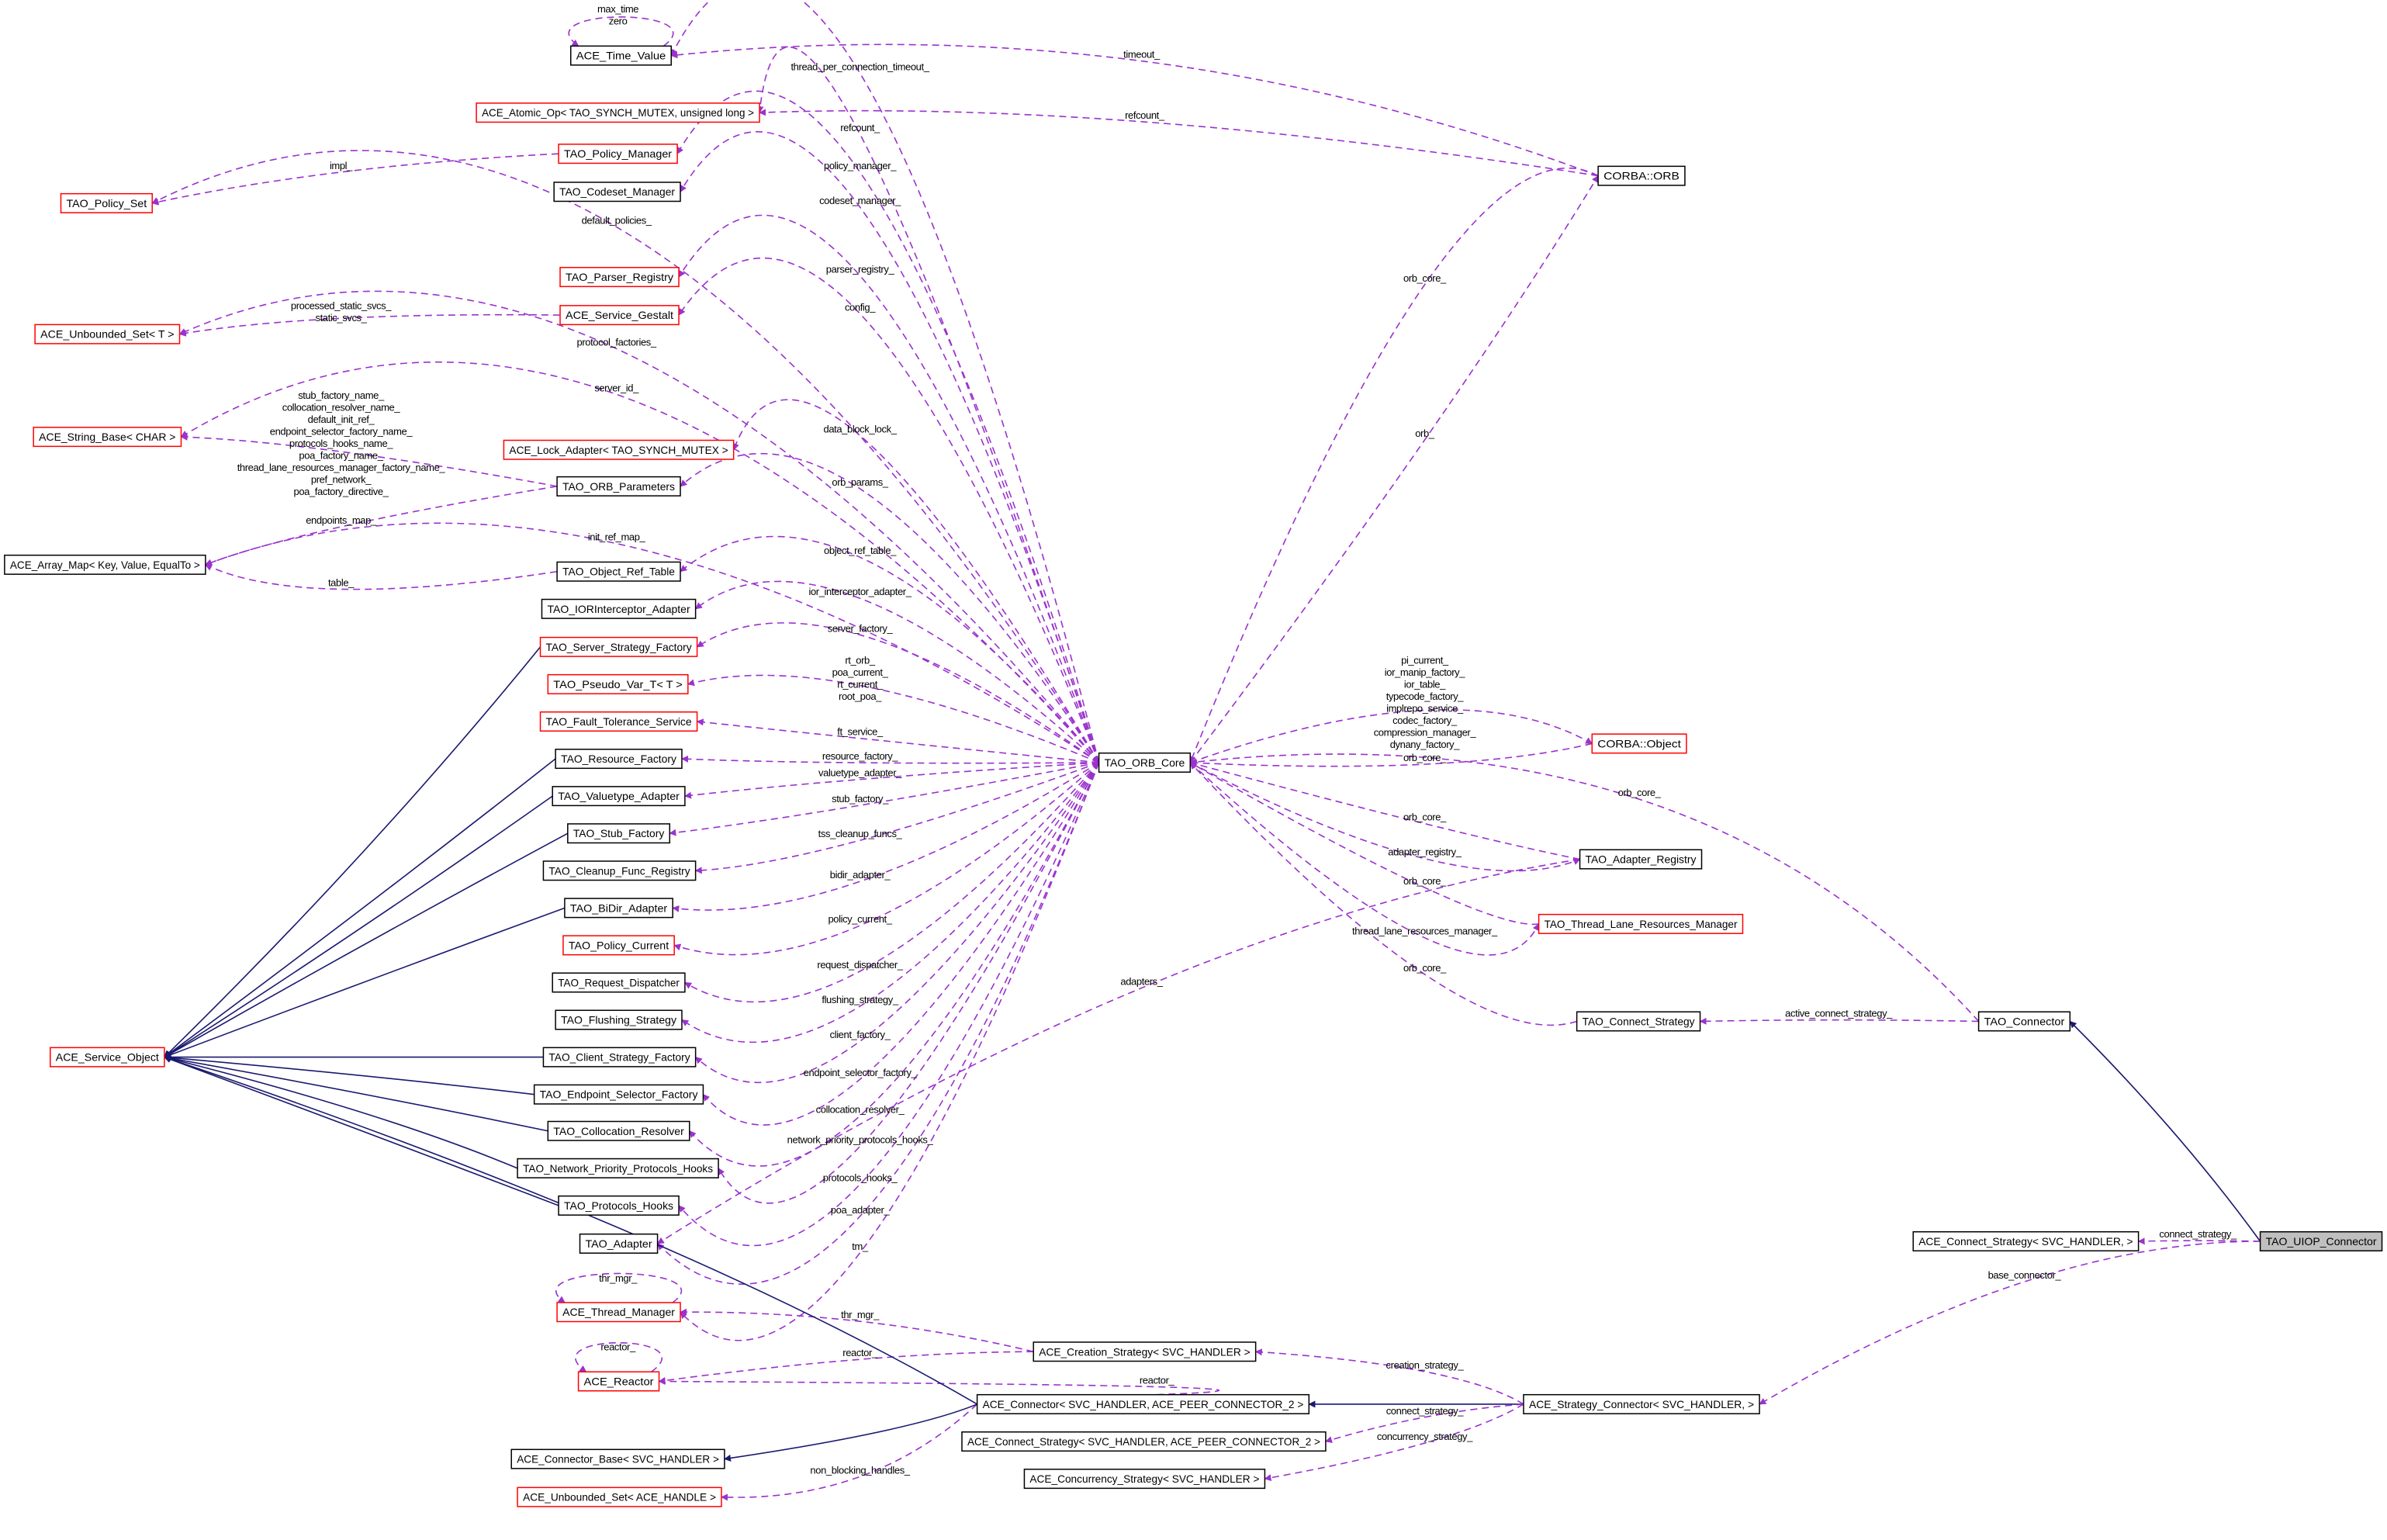  I want to click on composition-edge-adapter_registry-to-orb_core, so click(1385, 810).